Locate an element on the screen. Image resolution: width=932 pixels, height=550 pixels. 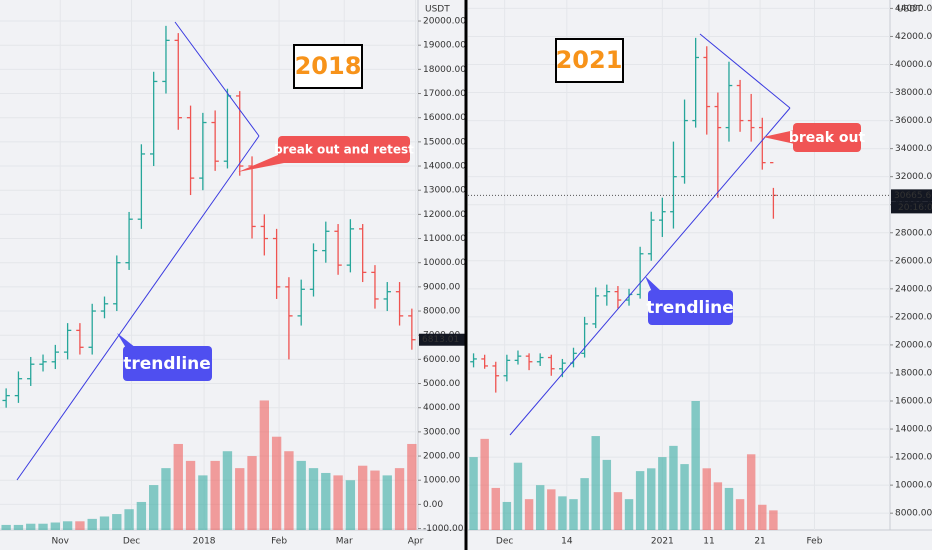
trendline is located at coordinates (217, 79).